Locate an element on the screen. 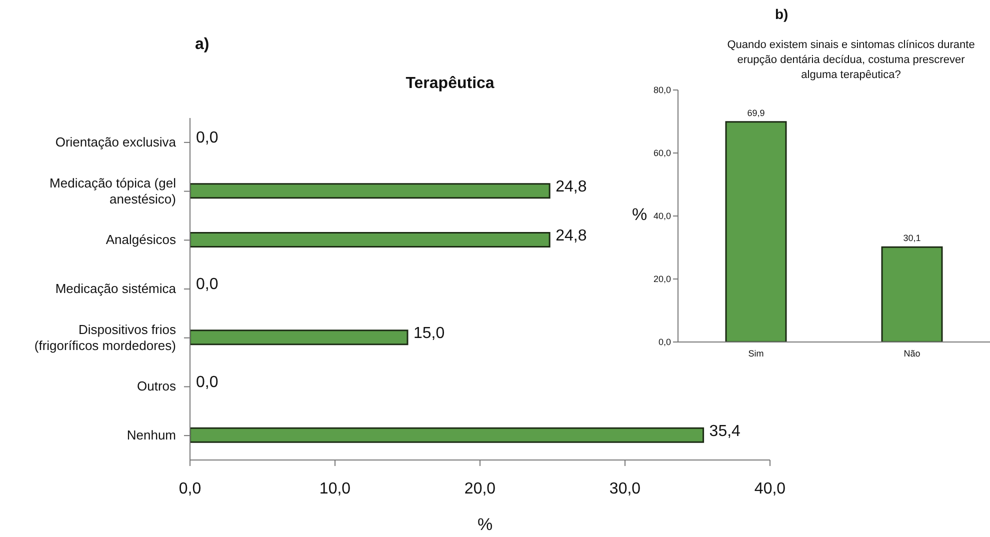 This screenshot has height=537, width=990. y-tick-label: Medicação sistémica is located at coordinates (116, 288).